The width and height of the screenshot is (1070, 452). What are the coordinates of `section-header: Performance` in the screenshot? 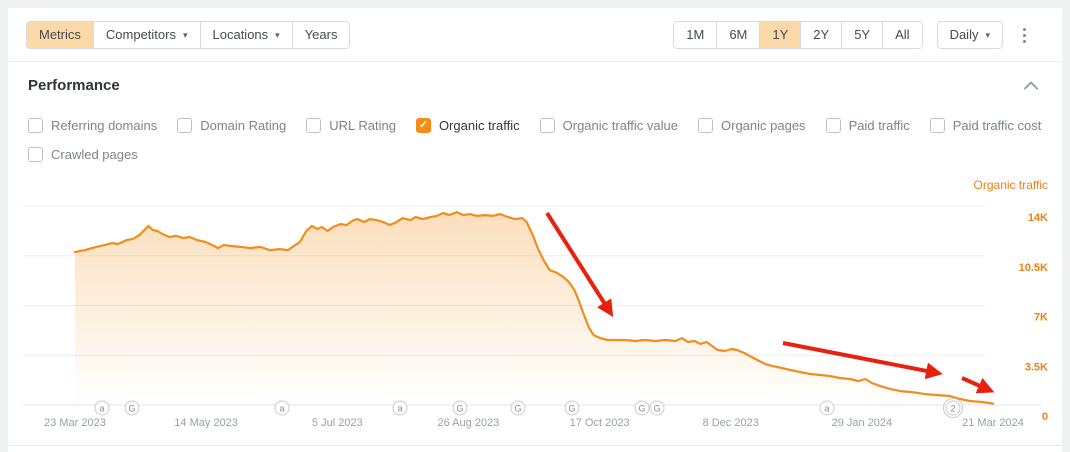 It's located at (535, 78).